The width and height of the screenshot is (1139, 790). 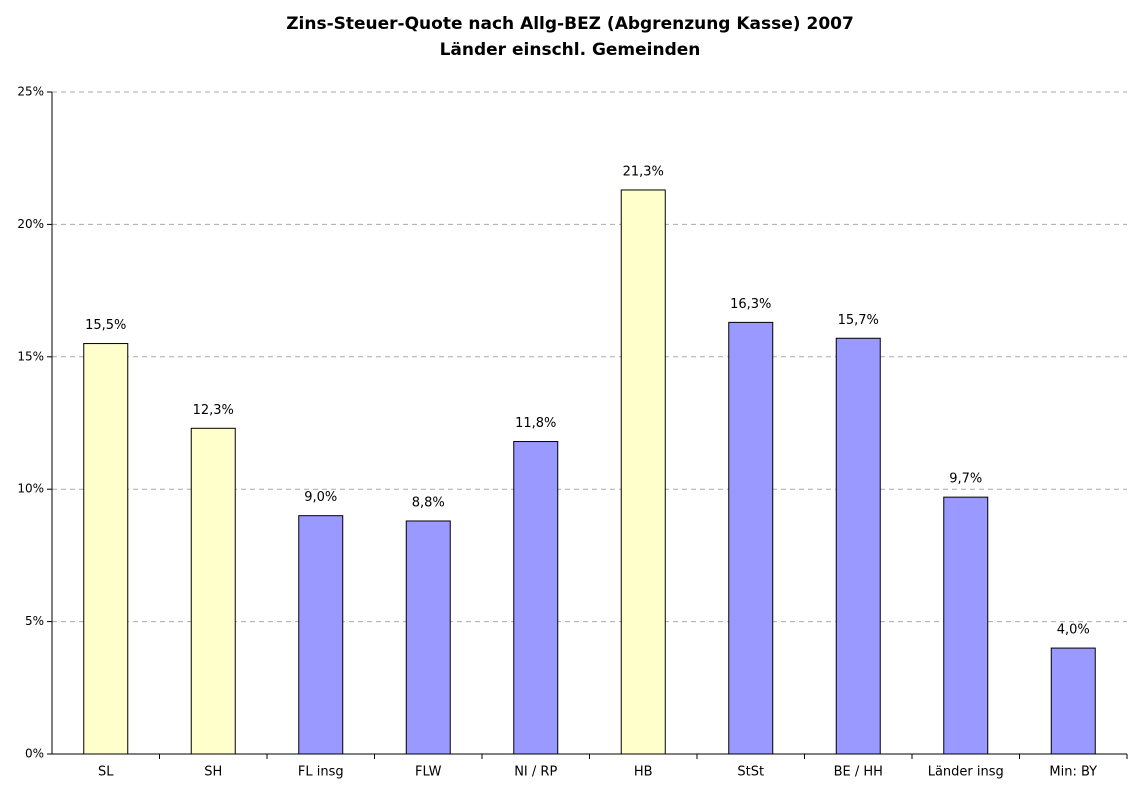 I want to click on value-label: 16,3%, so click(x=750, y=304).